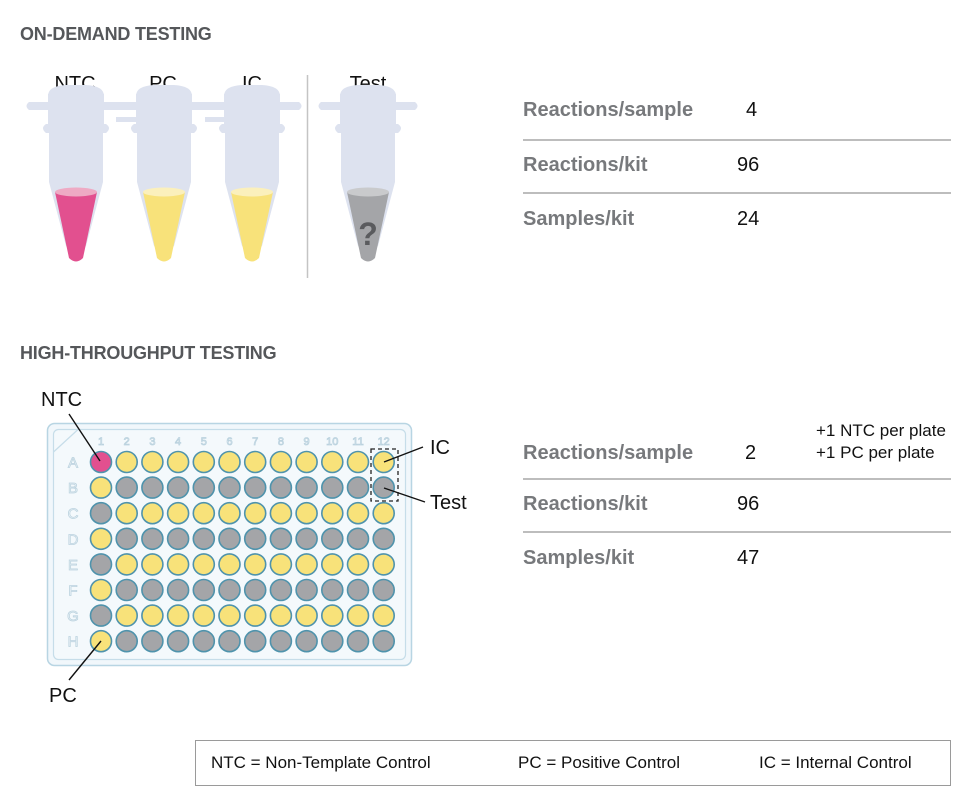 The height and width of the screenshot is (806, 979). Describe the element at coordinates (101, 487) in the screenshot. I see `well-B1` at that location.